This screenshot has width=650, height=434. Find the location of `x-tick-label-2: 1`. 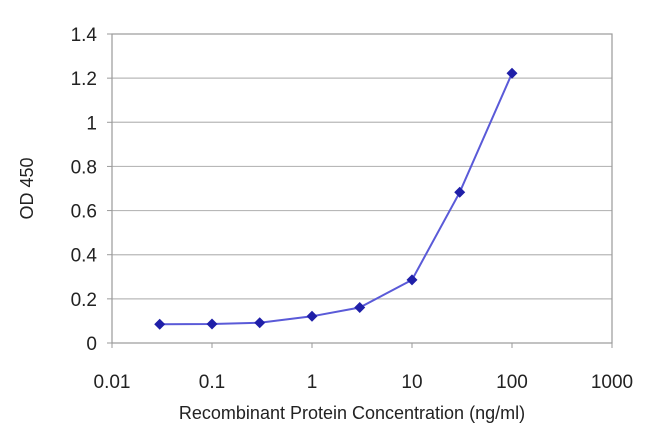

x-tick-label-2: 1 is located at coordinates (312, 382).